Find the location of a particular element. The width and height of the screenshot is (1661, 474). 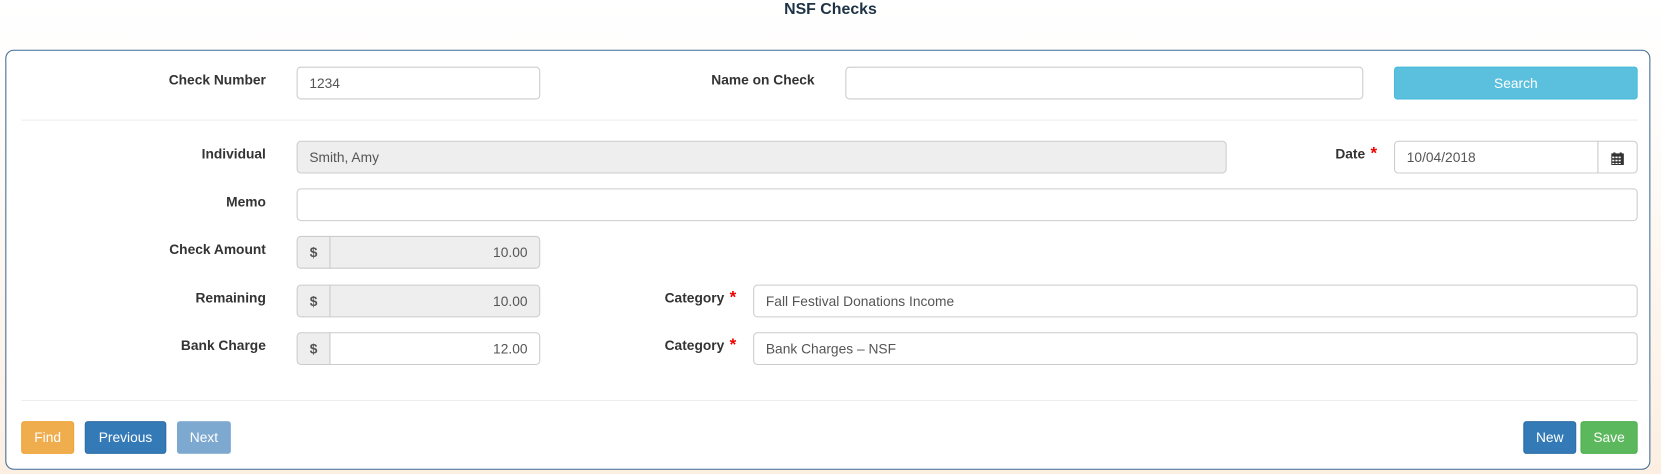

next-button: Next is located at coordinates (203, 437).